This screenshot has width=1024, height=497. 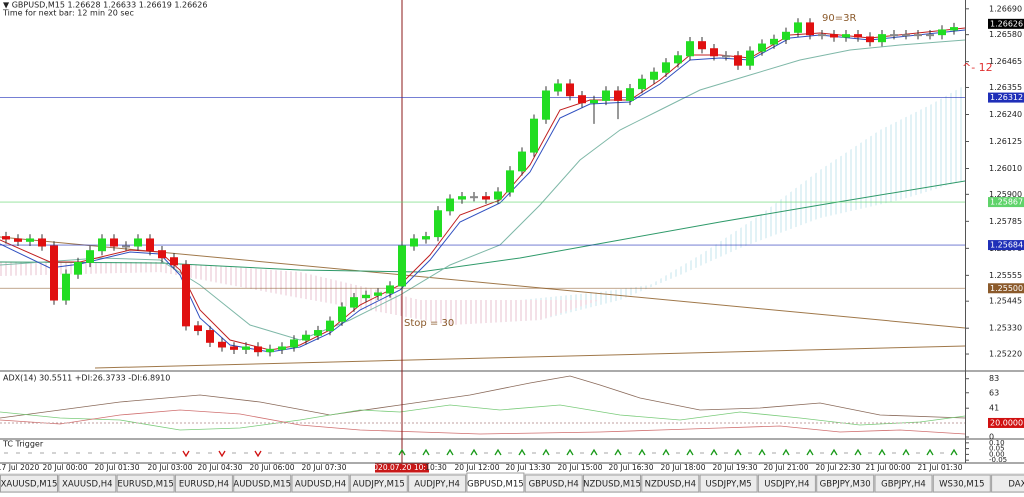 What do you see at coordinates (530, 357) in the screenshot?
I see `trend-line` at bounding box center [530, 357].